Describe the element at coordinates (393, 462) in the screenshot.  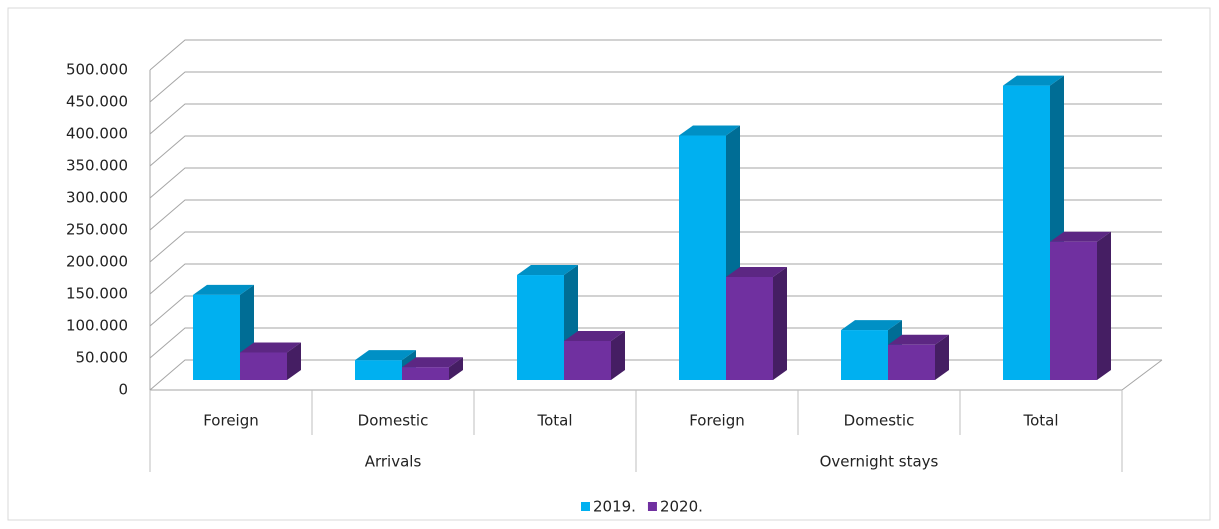
I see `group-label: Arrivals` at that location.